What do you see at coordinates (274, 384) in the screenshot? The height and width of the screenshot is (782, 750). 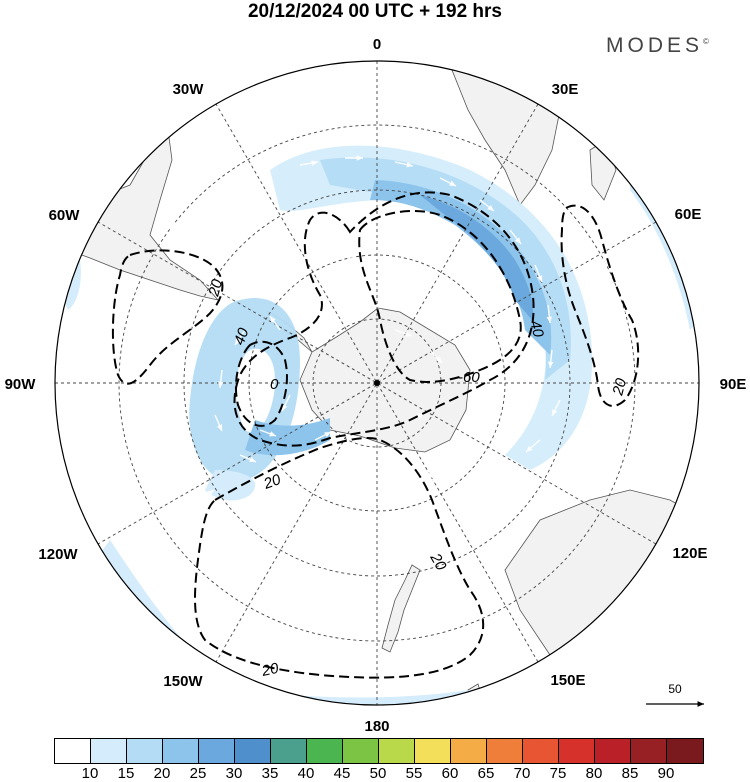 I see `contour-label: 0` at bounding box center [274, 384].